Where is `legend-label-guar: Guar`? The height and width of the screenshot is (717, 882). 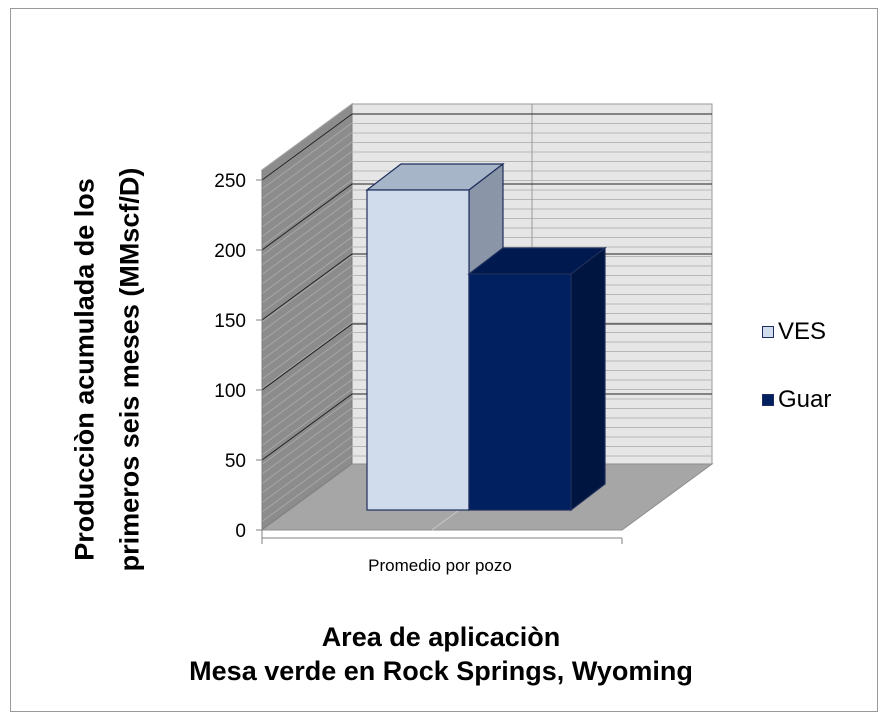
legend-label-guar: Guar is located at coordinates (805, 399).